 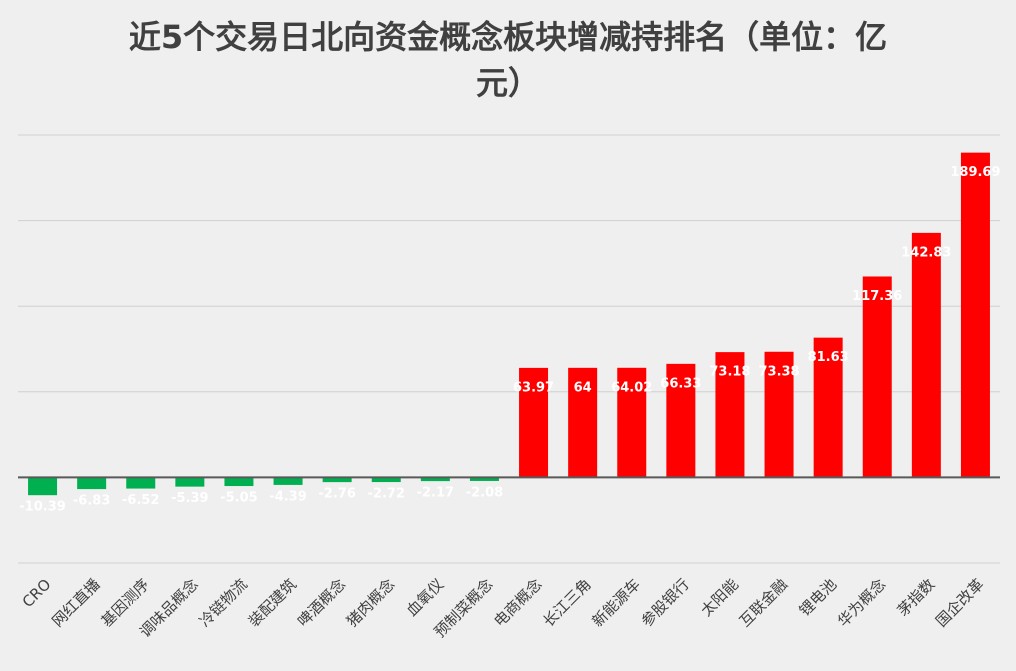 I want to click on x-tick-label: 国企改革, so click(x=959, y=602).